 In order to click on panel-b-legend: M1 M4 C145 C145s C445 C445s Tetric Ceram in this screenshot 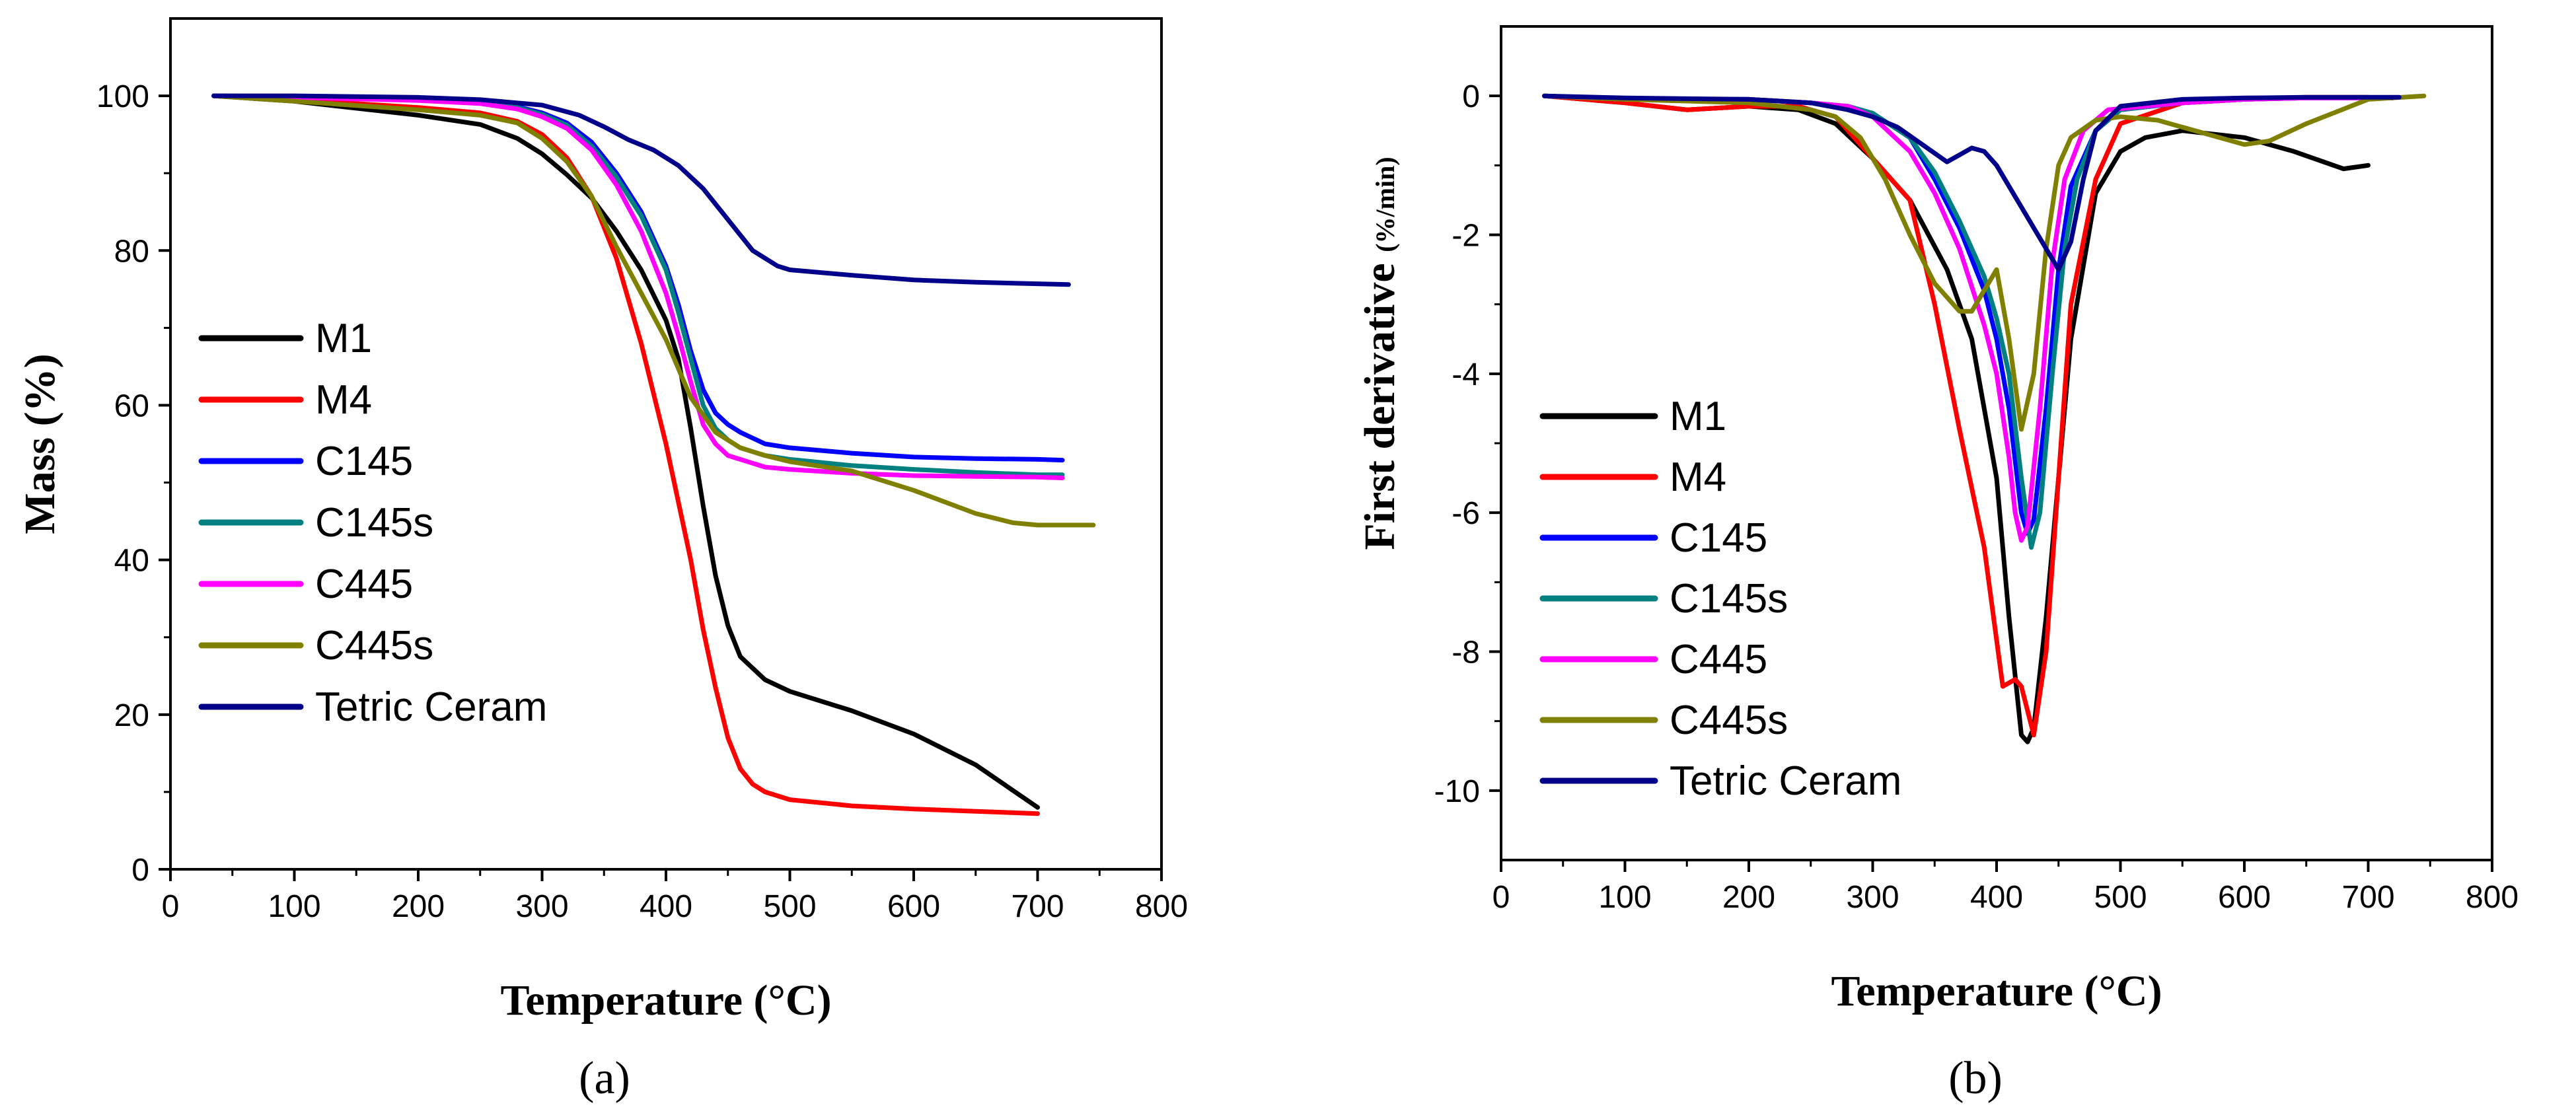, I will do `click(1720, 599)`.